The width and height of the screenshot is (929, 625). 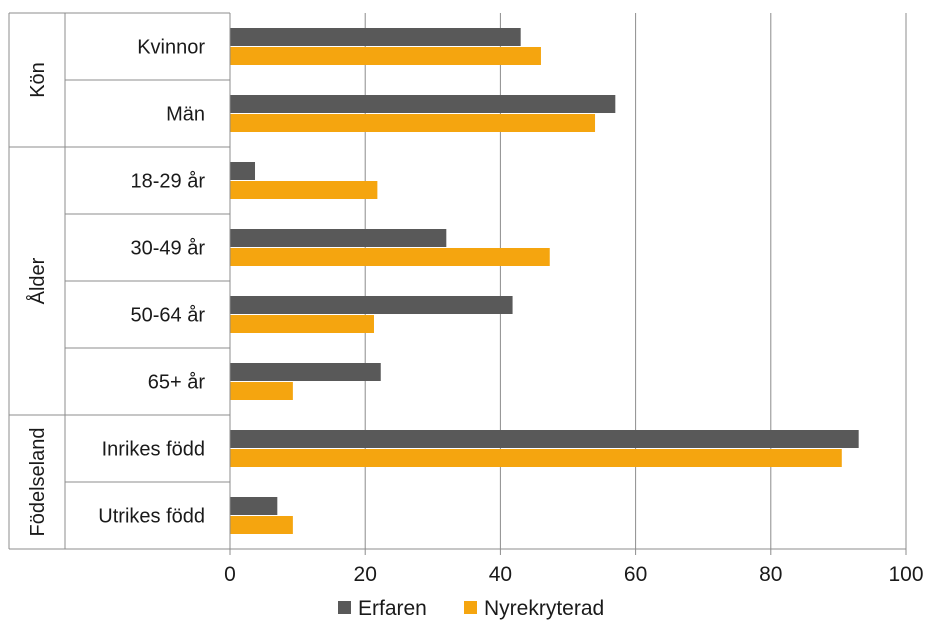 I want to click on category-label: 30-49 år, so click(x=168, y=249).